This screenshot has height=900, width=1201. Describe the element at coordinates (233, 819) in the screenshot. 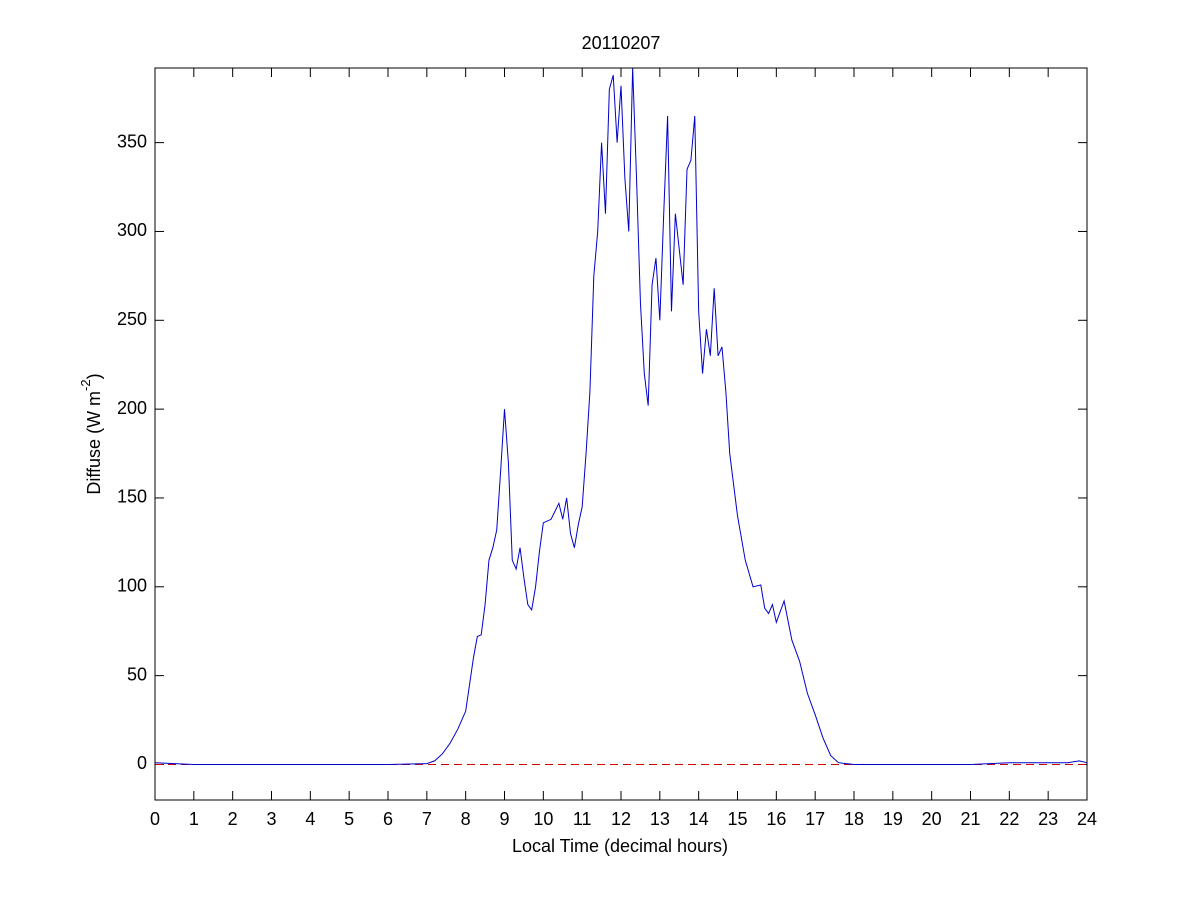

I see `x-tick-label: 2` at that location.